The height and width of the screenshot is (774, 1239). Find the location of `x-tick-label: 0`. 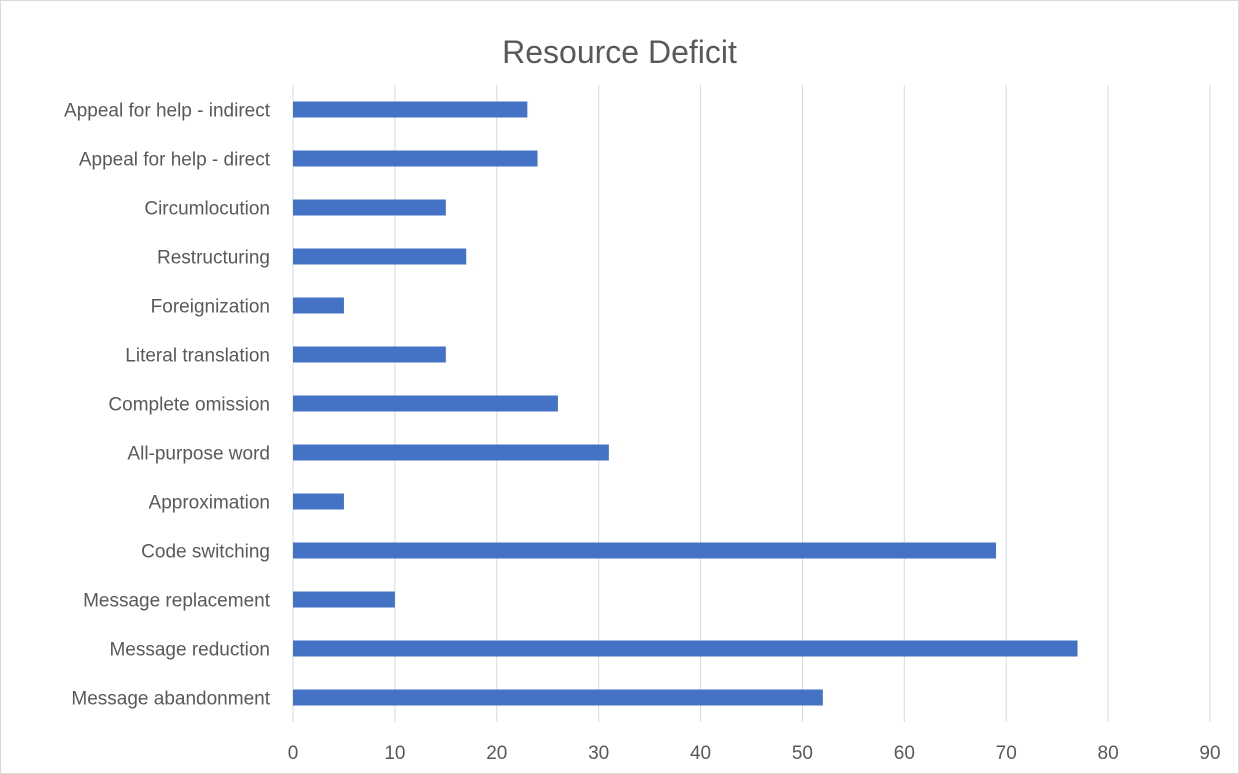

x-tick-label: 0 is located at coordinates (293, 753).